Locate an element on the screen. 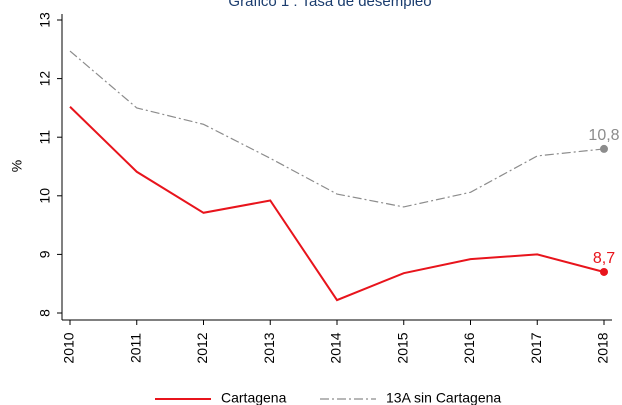  x-tick-label: 2011 is located at coordinates (135, 348).